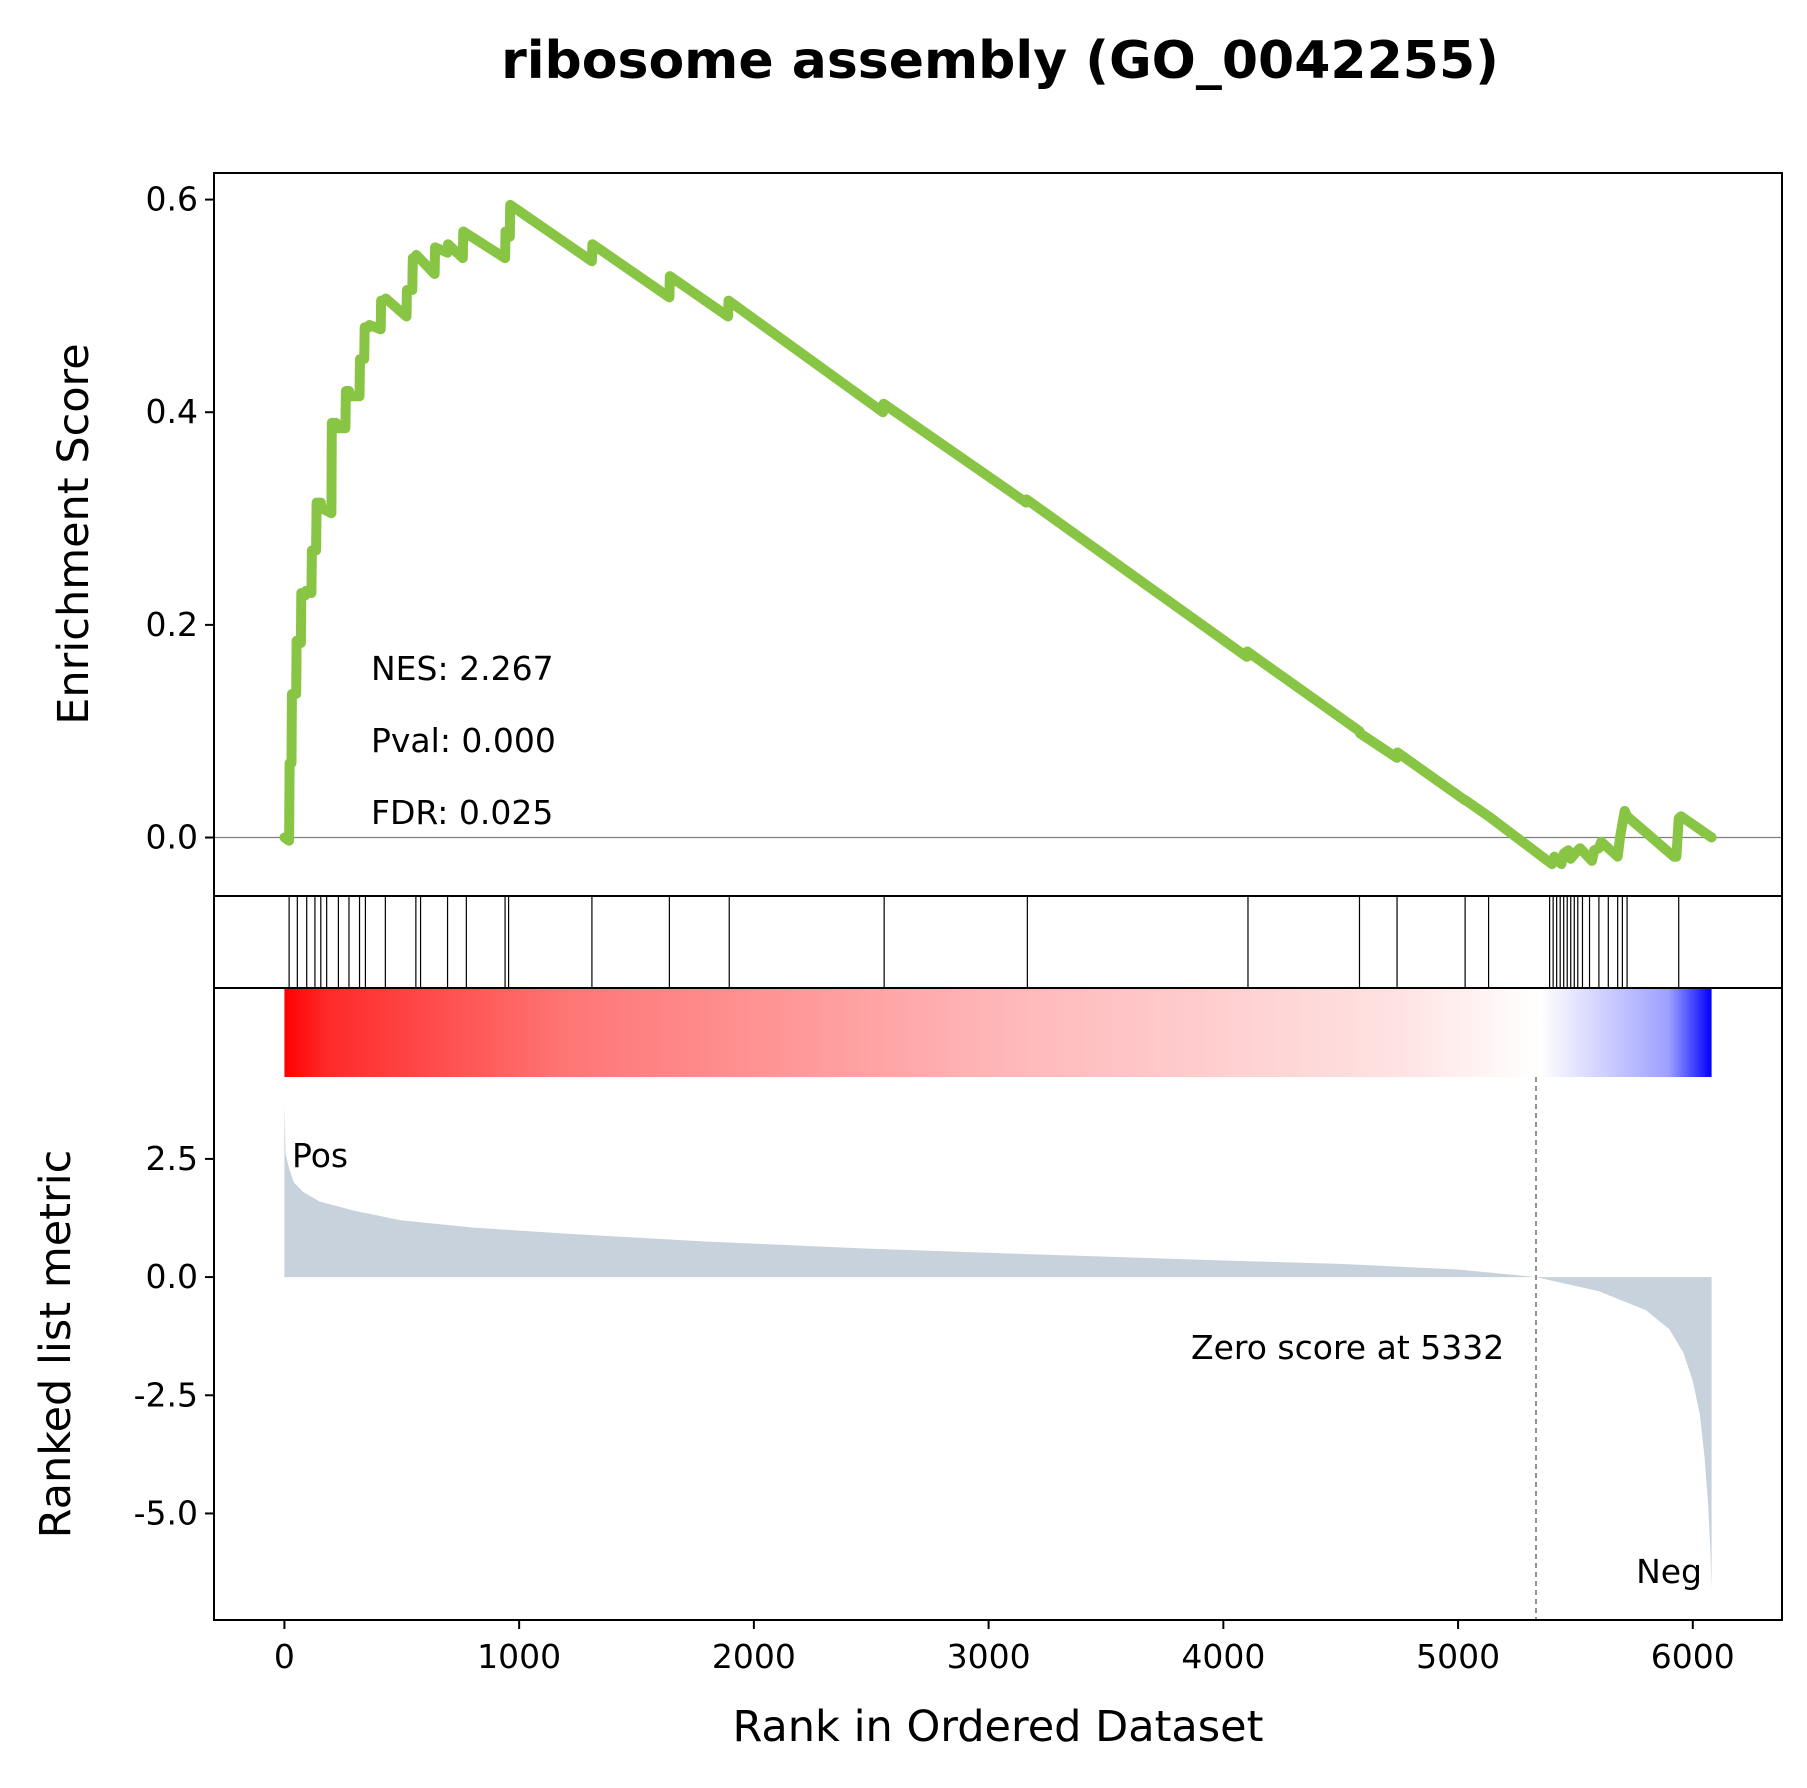 The width and height of the screenshot is (1807, 1788). Describe the element at coordinates (463, 740) in the screenshot. I see `pval-annotation: Pval: 0.000` at that location.